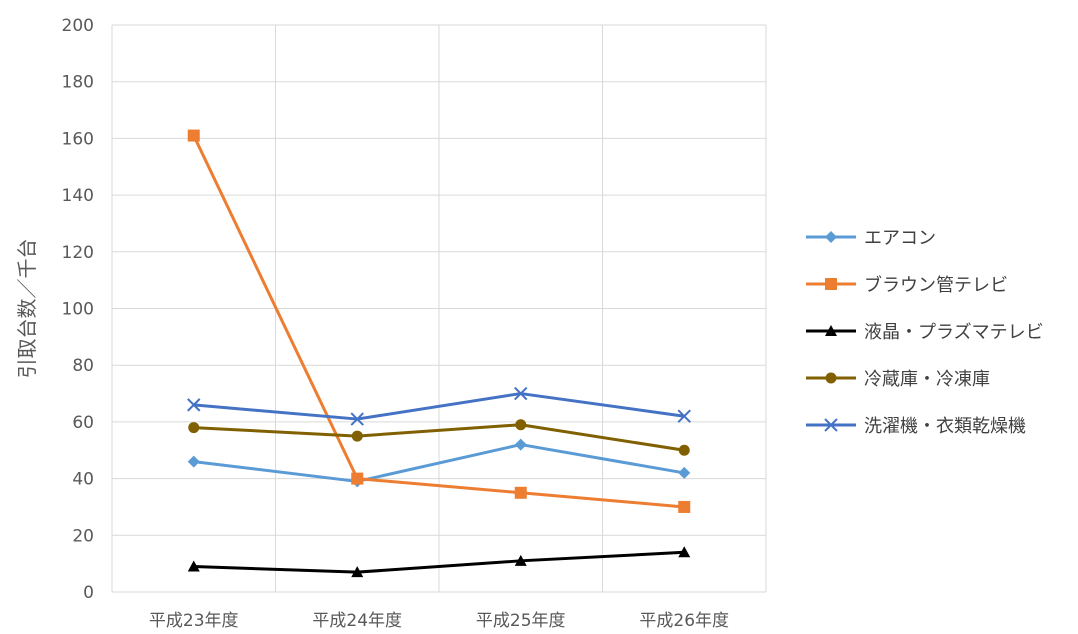  What do you see at coordinates (900, 238) in the screenshot?
I see `legend-label: エアコン` at bounding box center [900, 238].